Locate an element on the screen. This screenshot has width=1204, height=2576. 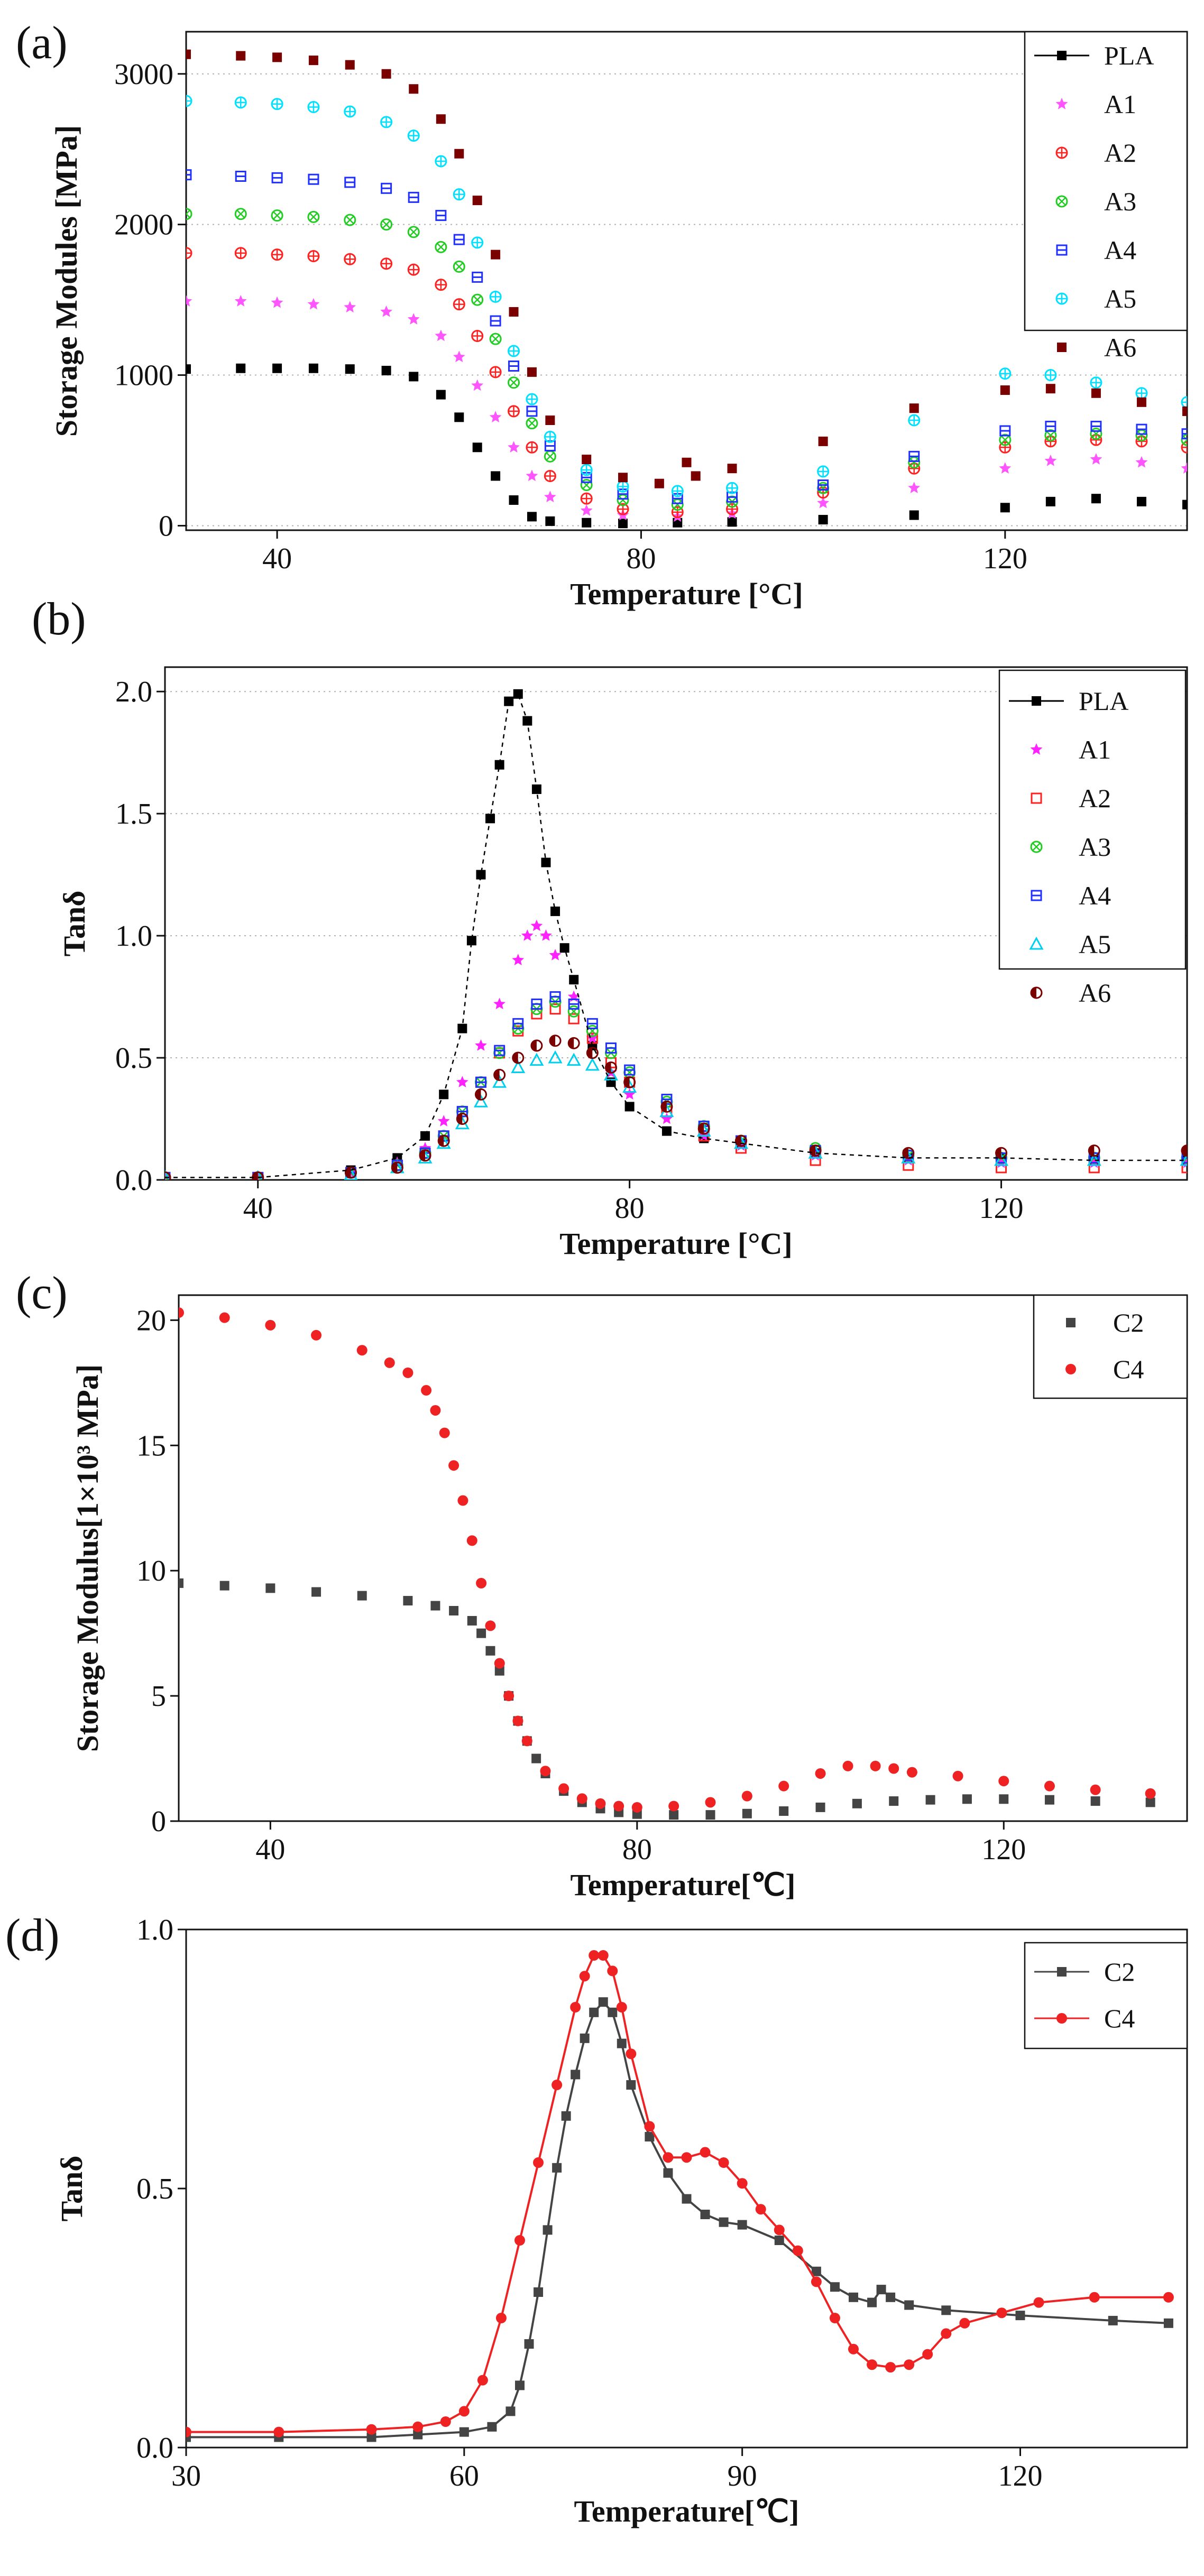
legend-label: A2 is located at coordinates (1120, 153).